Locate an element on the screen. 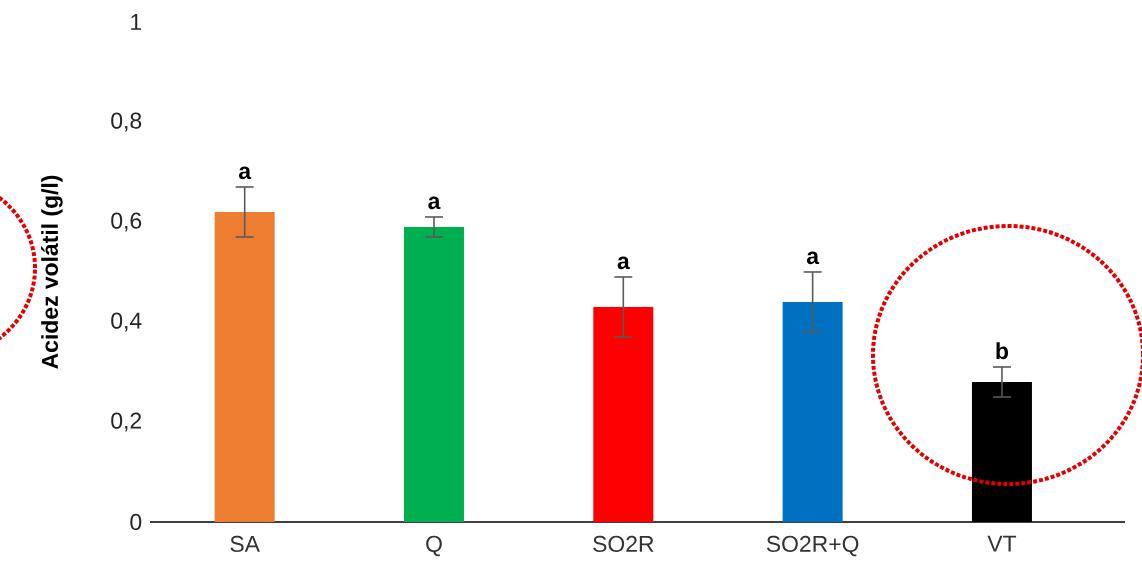  y-axis-title: Acidez volátil (g/l) is located at coordinates (51, 272).